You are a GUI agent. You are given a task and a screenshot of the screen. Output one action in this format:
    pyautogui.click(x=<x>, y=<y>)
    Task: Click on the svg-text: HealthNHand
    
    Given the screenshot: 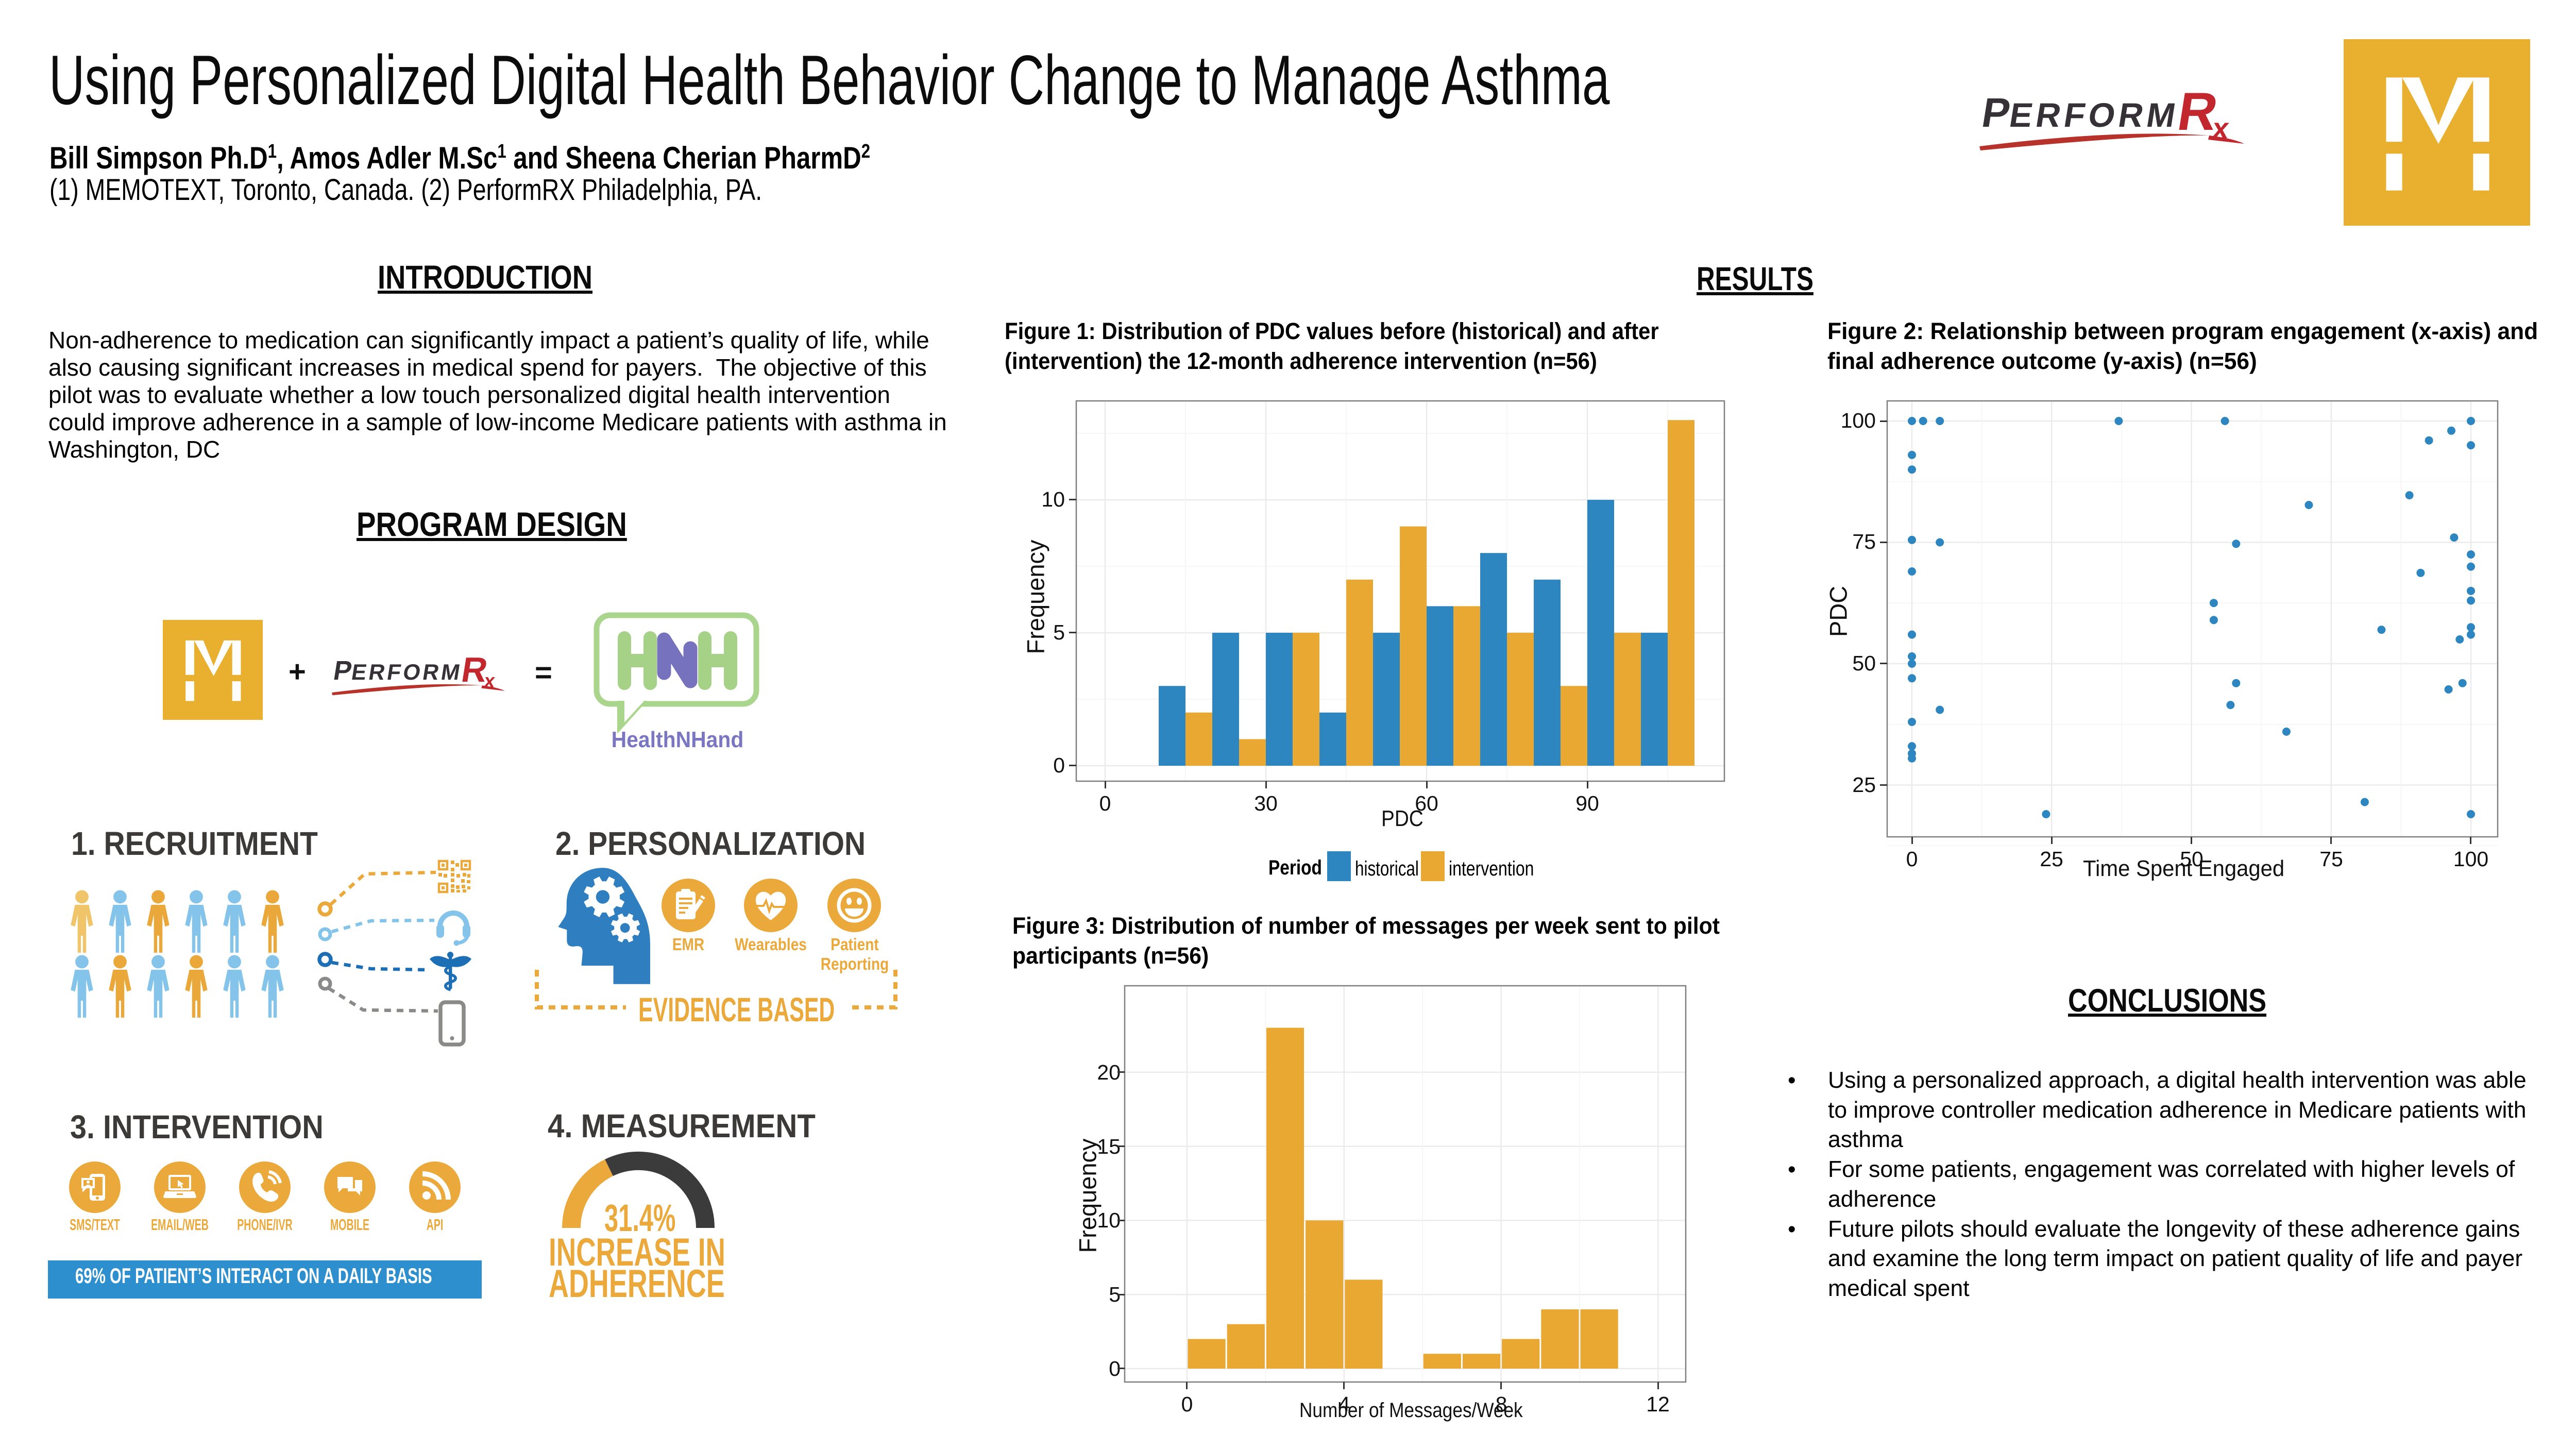 What is the action you would take?
    pyautogui.click(x=678, y=740)
    